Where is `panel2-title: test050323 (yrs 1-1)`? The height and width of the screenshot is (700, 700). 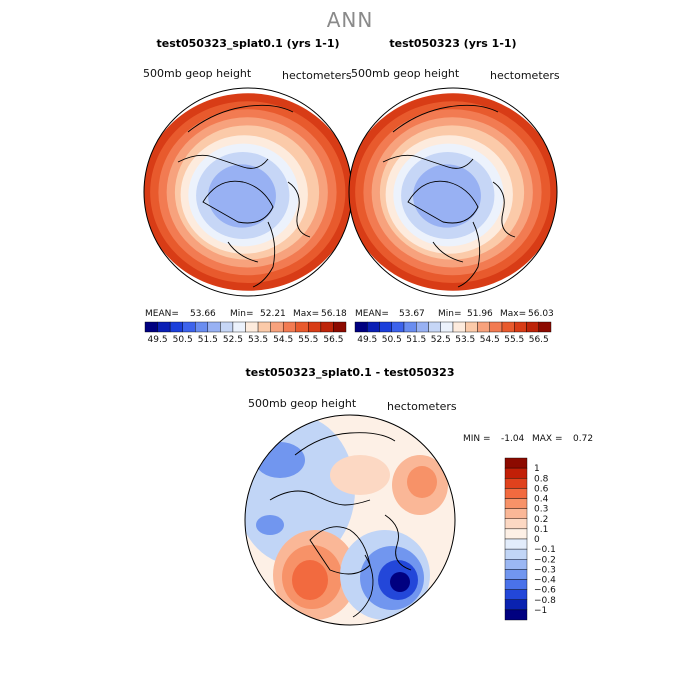 panel2-title: test050323 (yrs 1-1) is located at coordinates (453, 43).